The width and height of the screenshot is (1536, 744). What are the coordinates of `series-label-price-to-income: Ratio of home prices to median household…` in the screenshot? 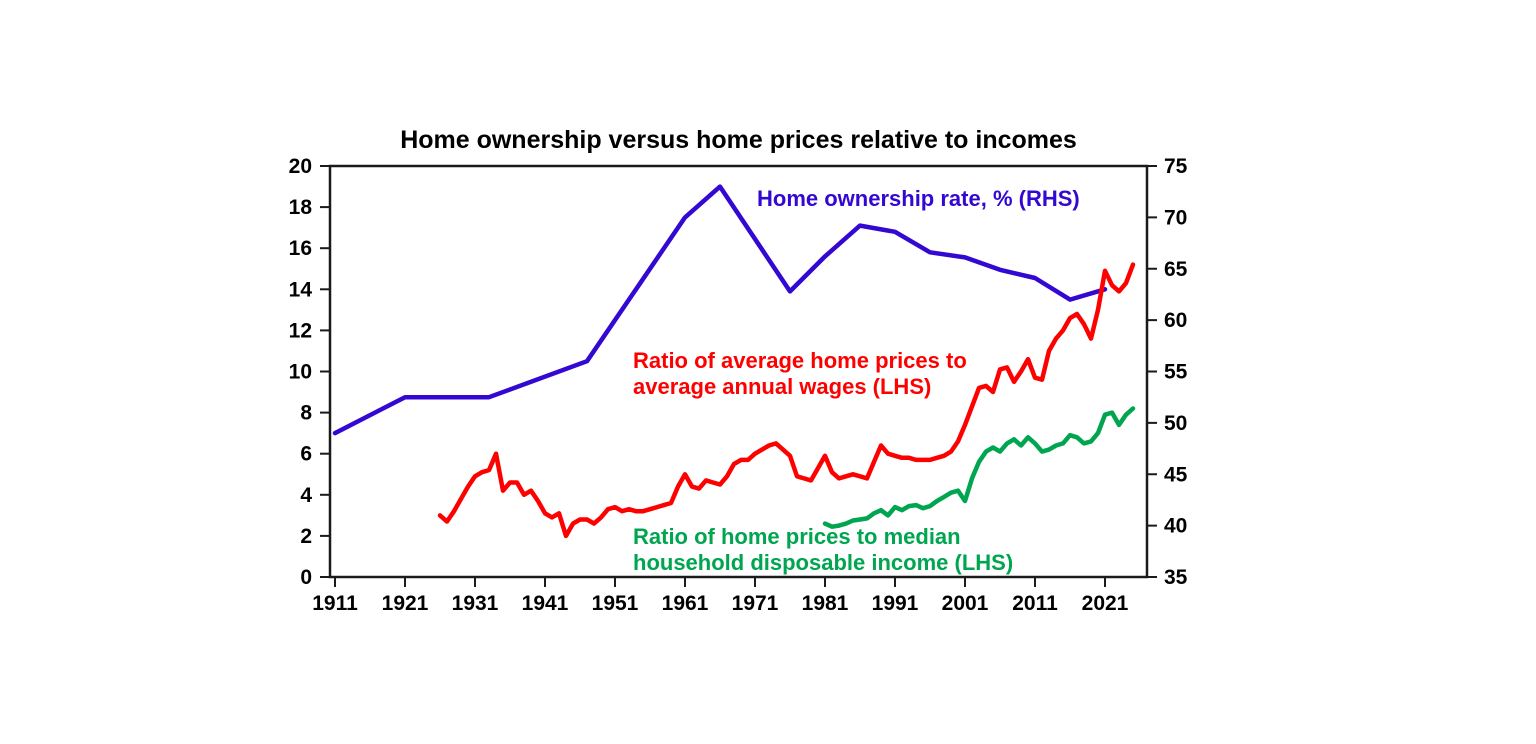 It's located at (823, 550).